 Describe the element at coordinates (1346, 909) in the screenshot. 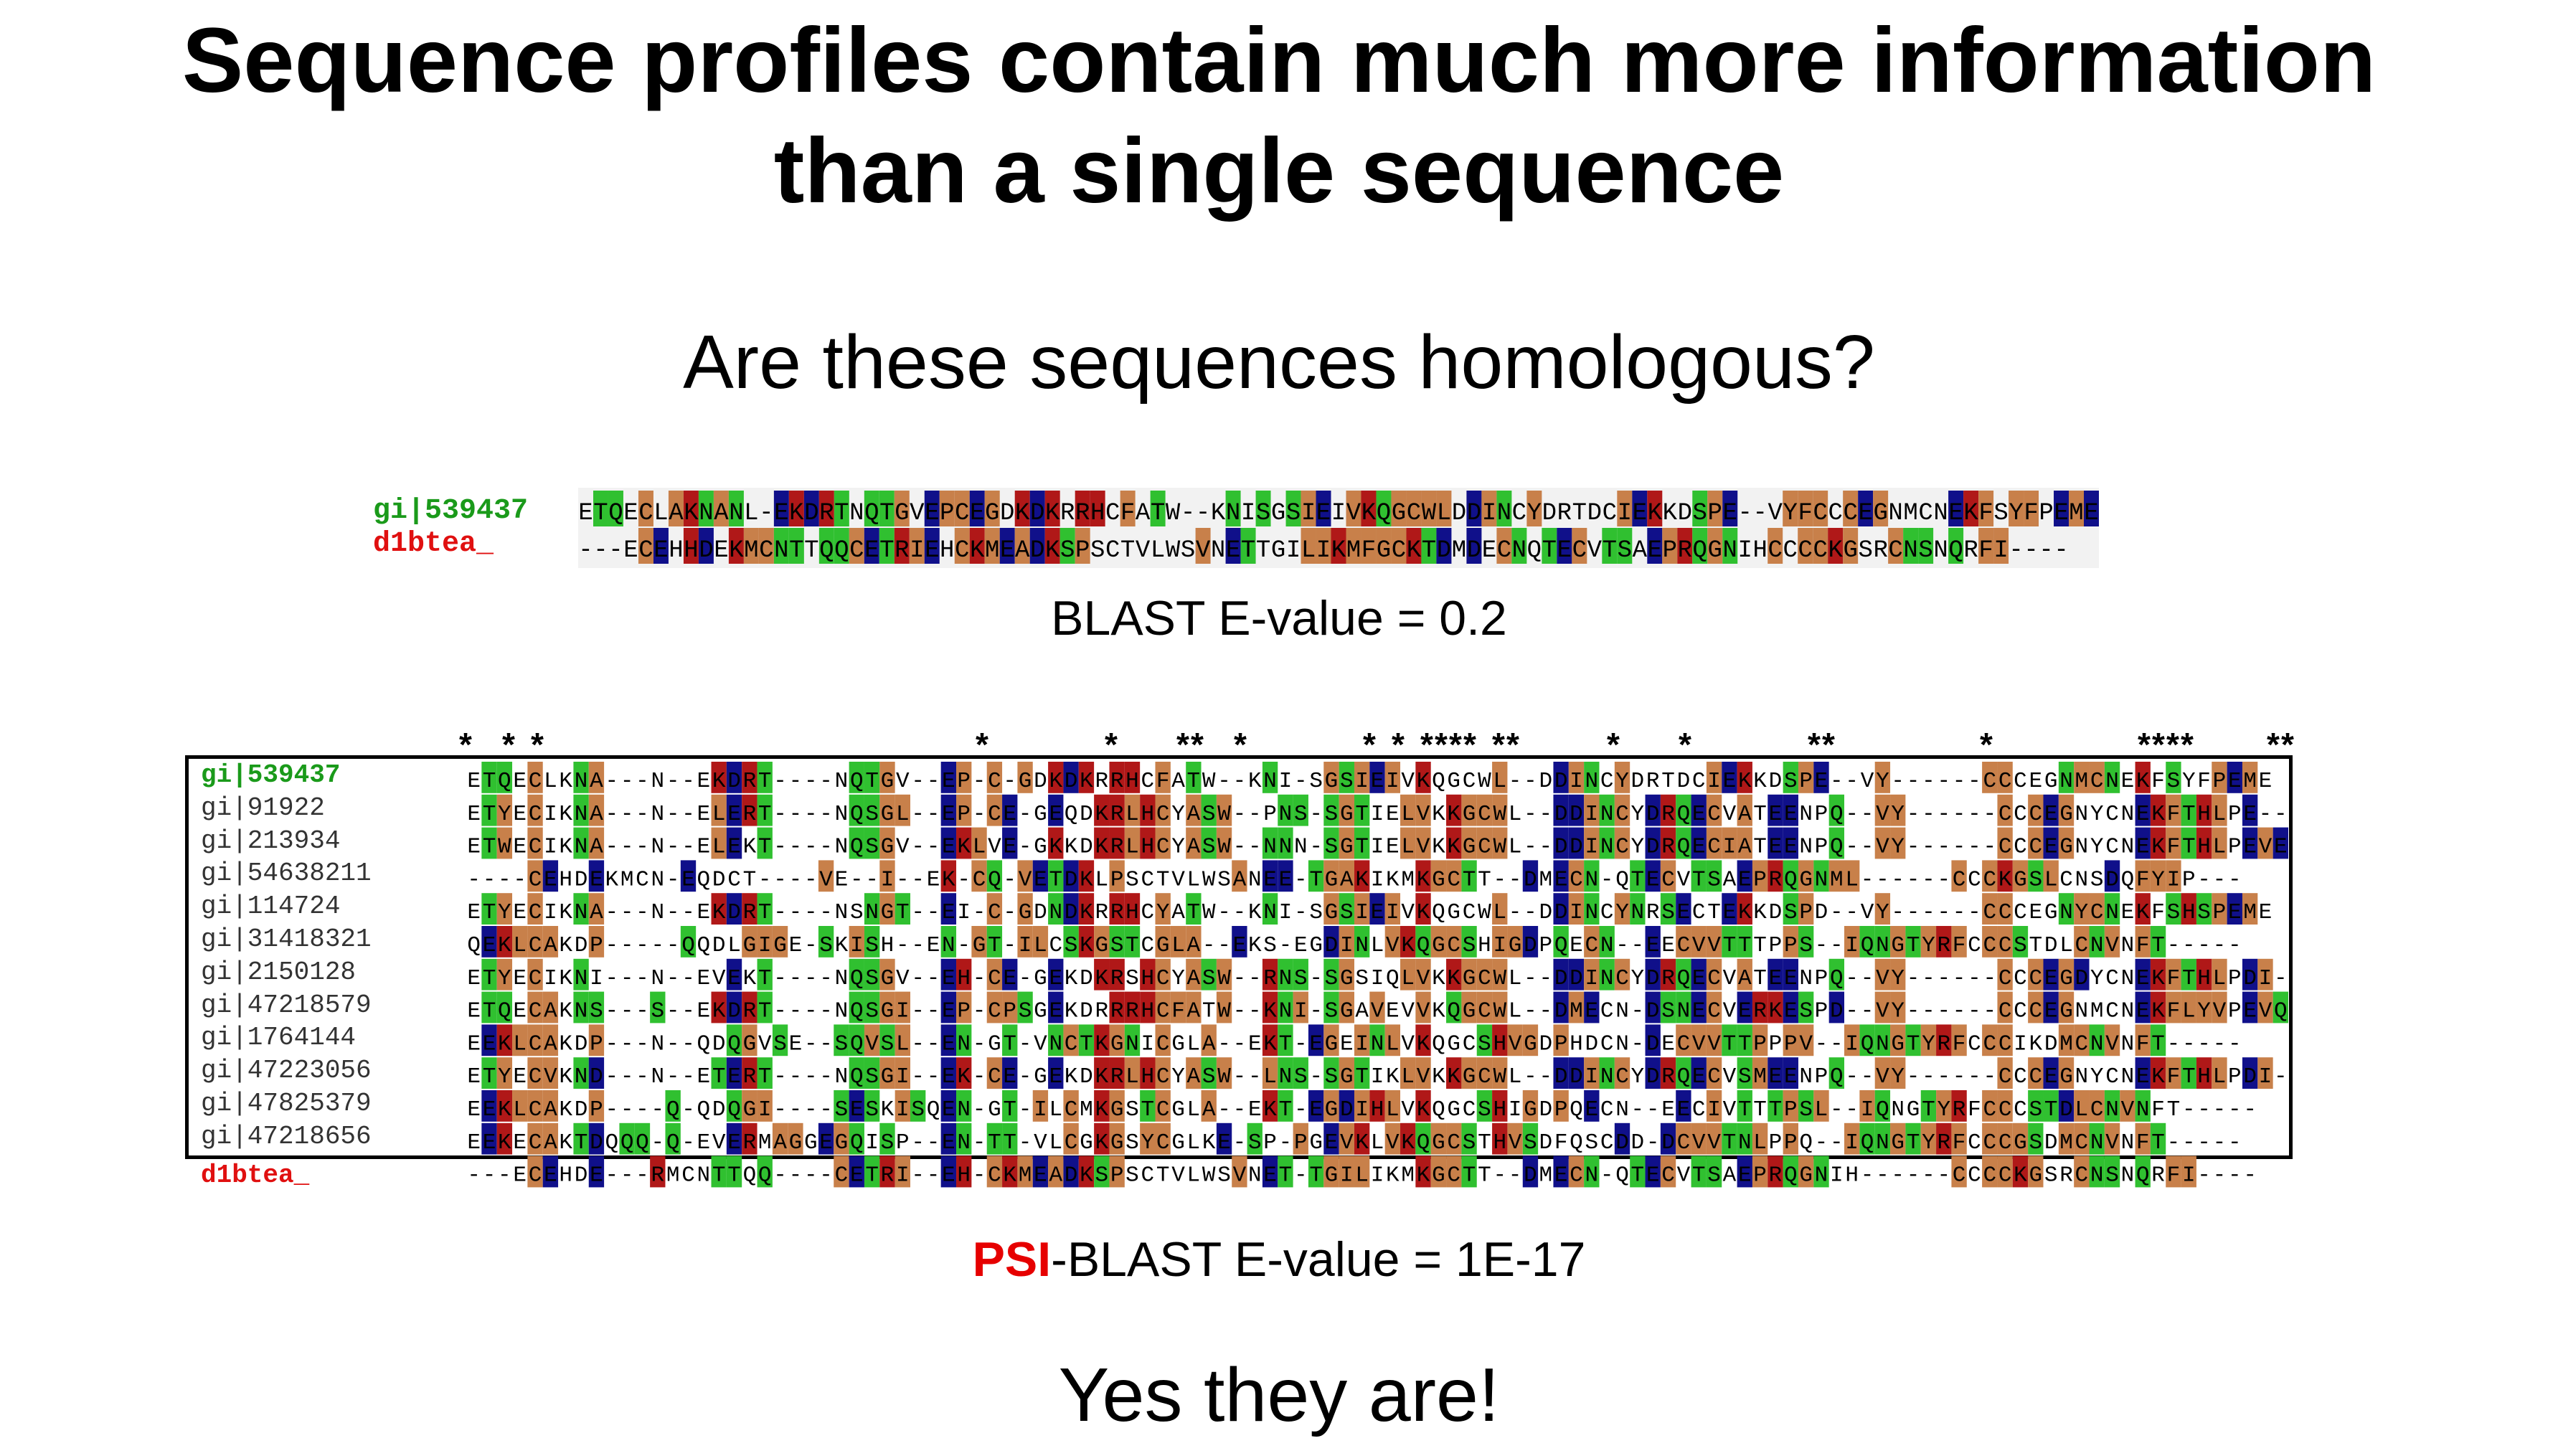

I see `profile-row-4-residue-bg` at that location.